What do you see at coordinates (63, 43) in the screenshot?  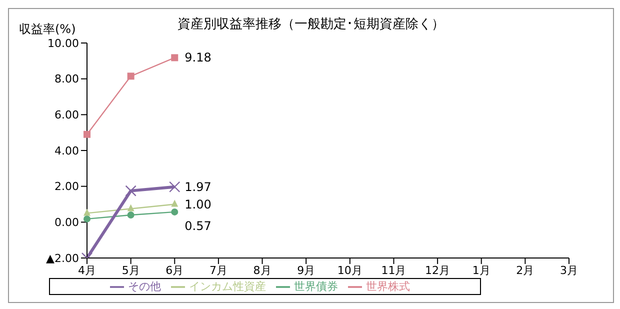 I see `y-tick-label: 10.00` at bounding box center [63, 43].